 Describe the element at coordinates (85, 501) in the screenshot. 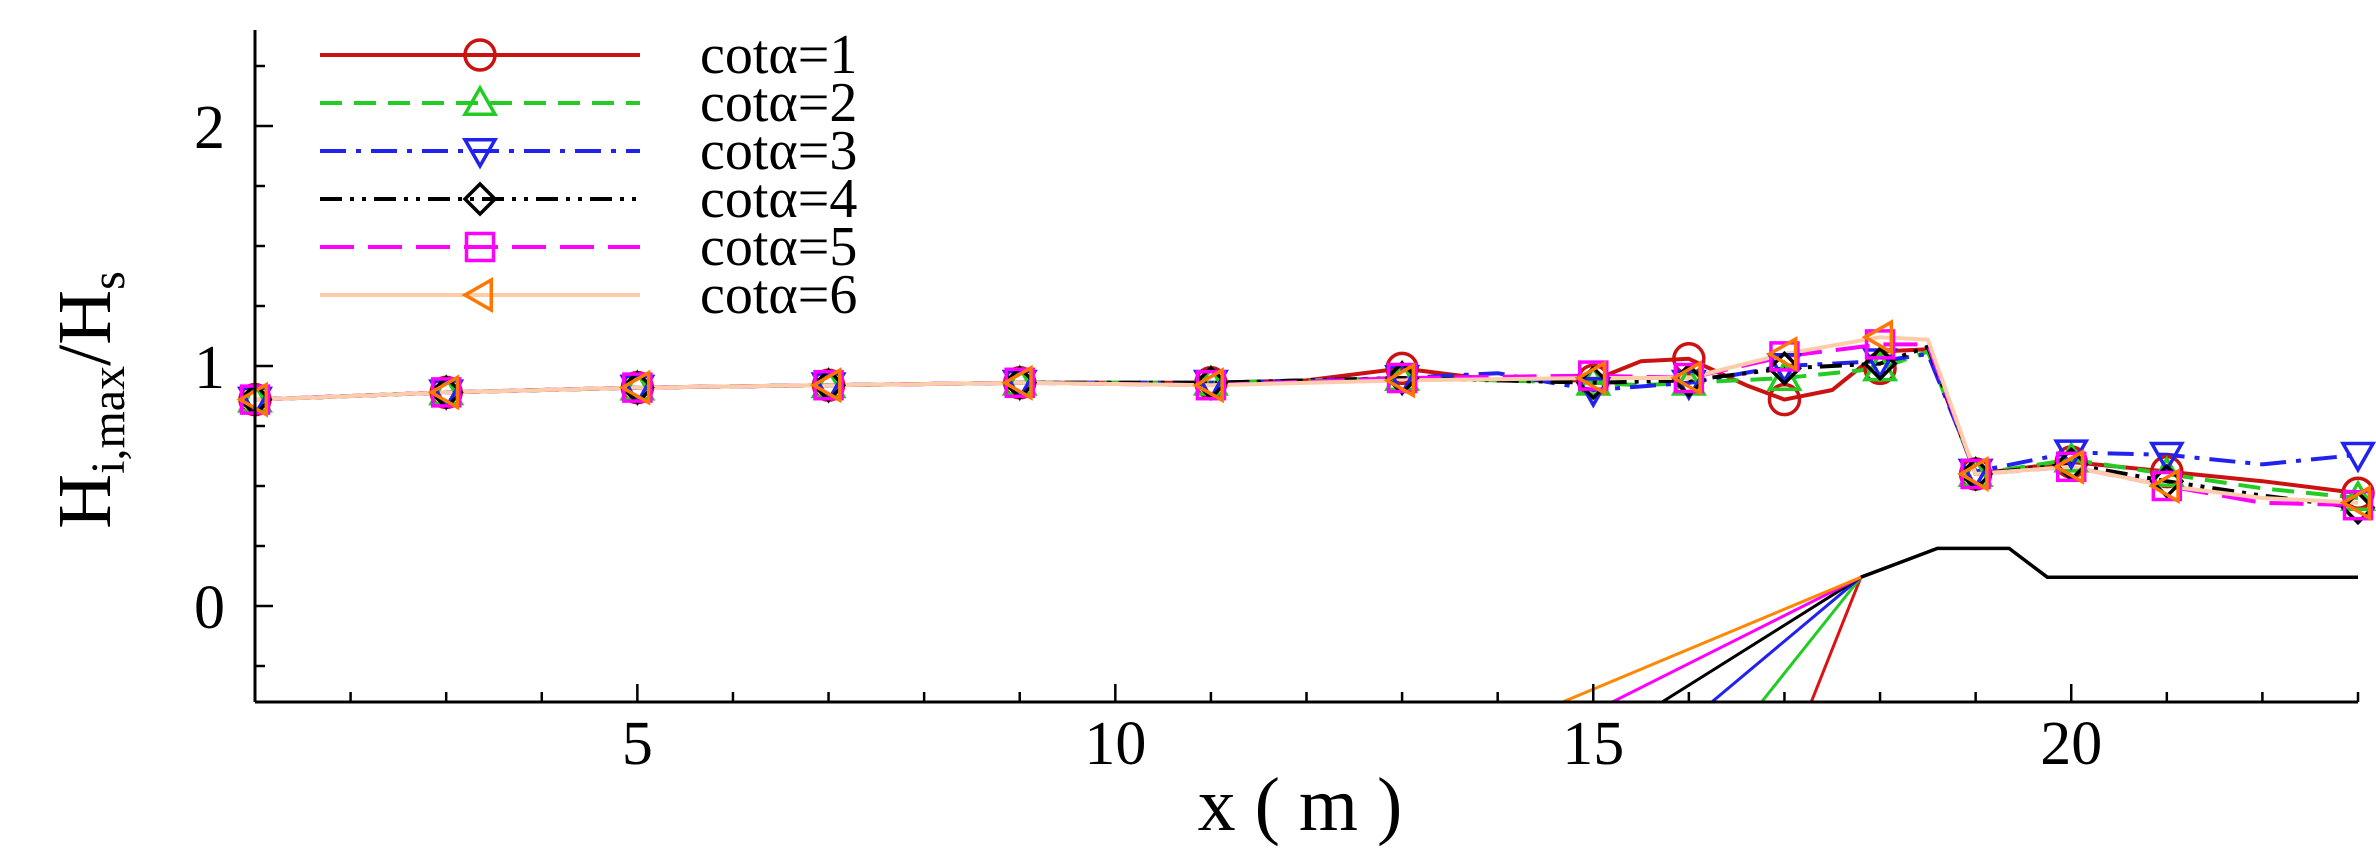

I see `y-axis-title-main: H` at that location.